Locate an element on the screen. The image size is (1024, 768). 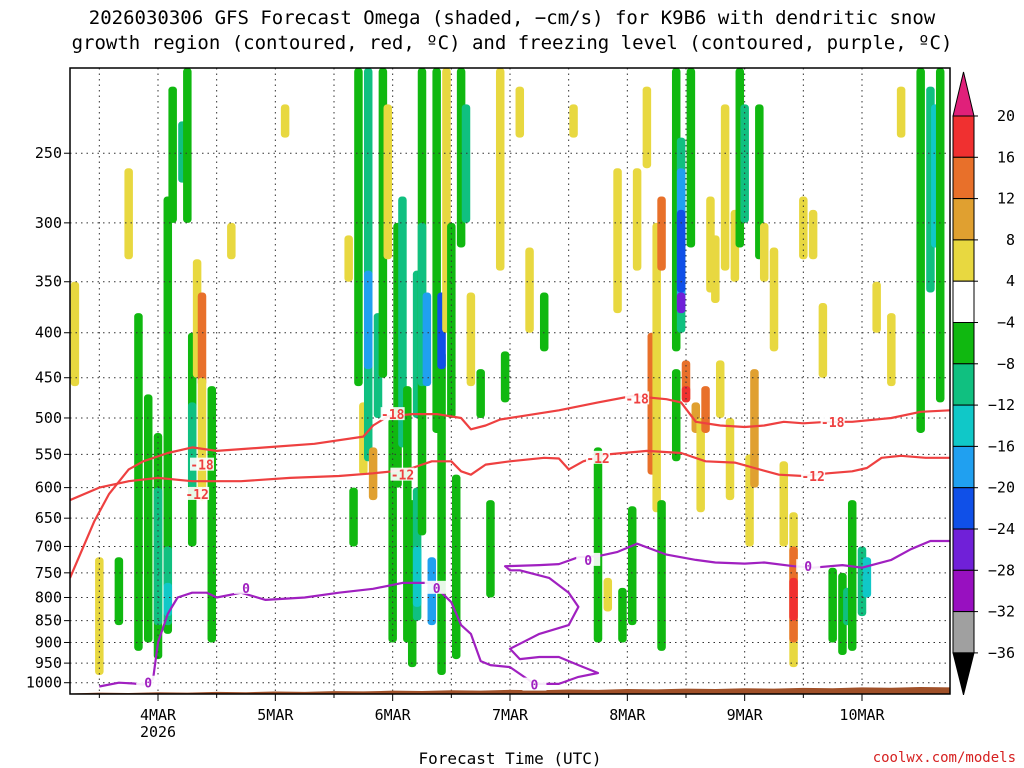
terrain is located at coordinates (510, 690).